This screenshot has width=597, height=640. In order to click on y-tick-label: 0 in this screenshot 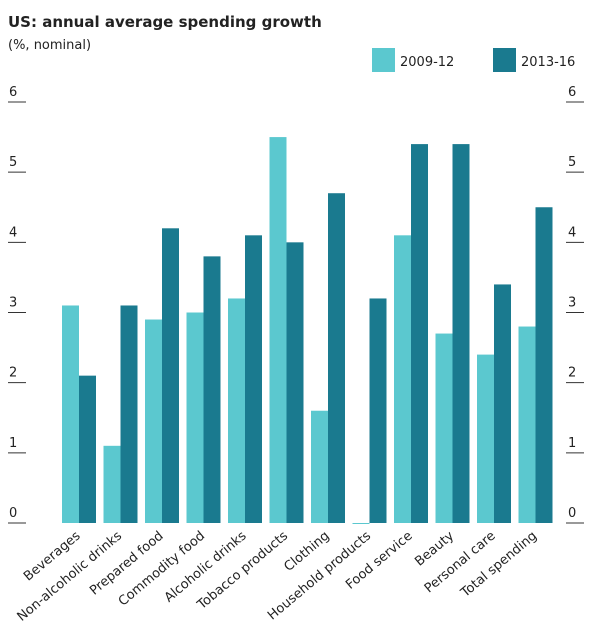, I will do `click(13, 513)`.